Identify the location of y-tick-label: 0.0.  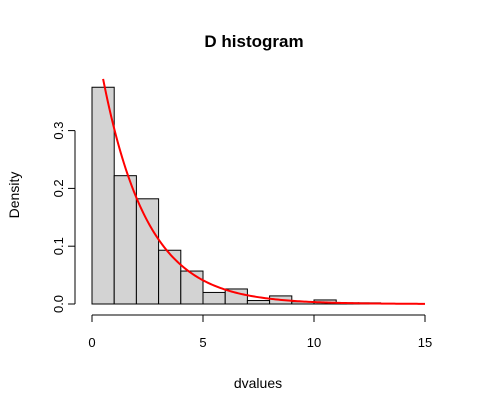
(58, 304).